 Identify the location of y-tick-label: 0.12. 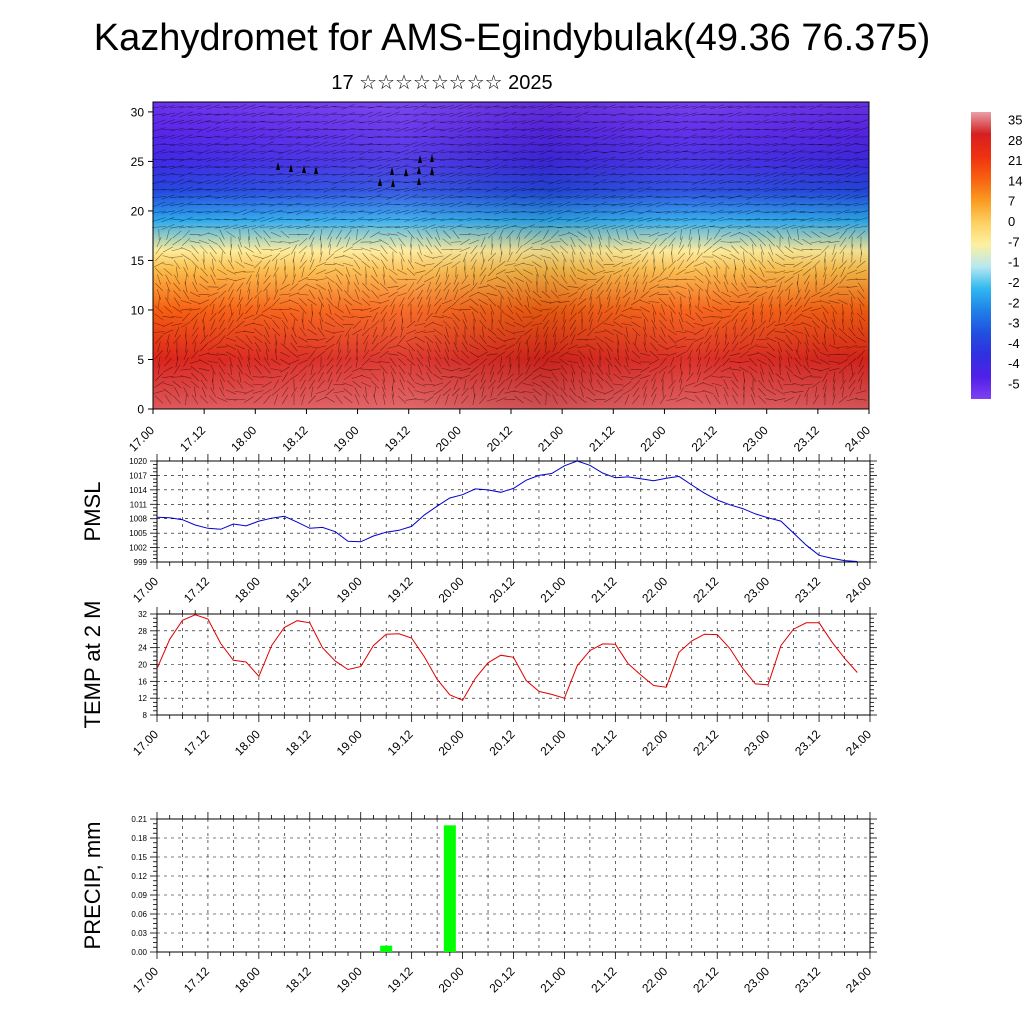
(139, 876).